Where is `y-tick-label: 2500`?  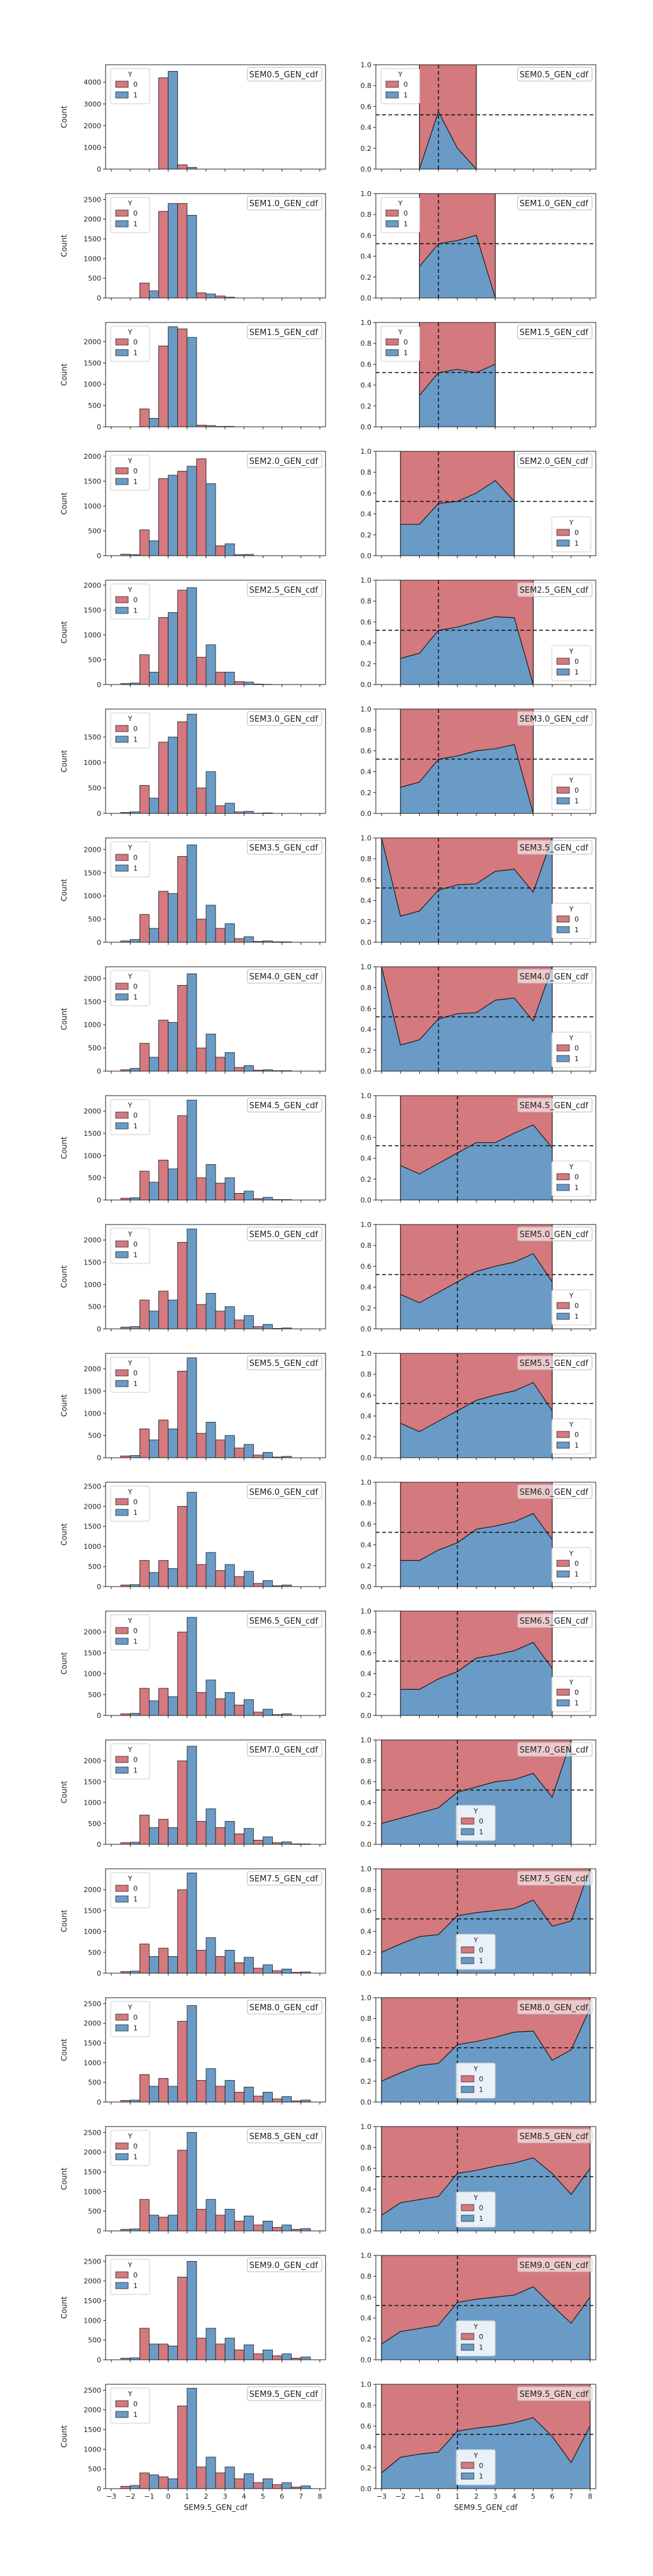
y-tick-label: 2500 is located at coordinates (92, 1486).